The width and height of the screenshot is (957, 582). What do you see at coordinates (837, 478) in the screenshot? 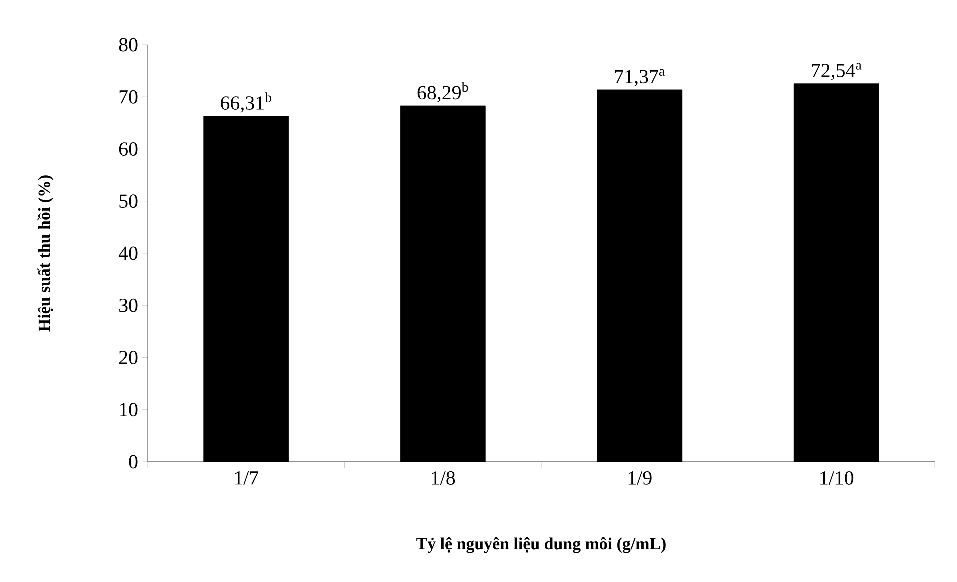
I see `x-tick-label: 1/10` at bounding box center [837, 478].